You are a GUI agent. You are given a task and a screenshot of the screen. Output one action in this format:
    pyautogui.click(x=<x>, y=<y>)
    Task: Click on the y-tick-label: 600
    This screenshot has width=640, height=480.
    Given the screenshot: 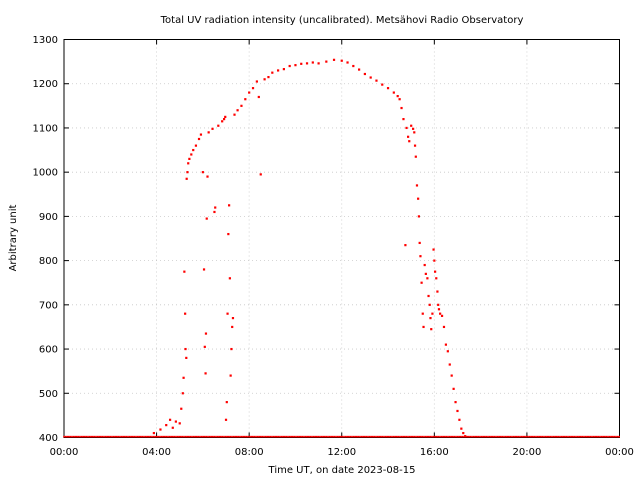 What is the action you would take?
    pyautogui.click(x=48, y=350)
    